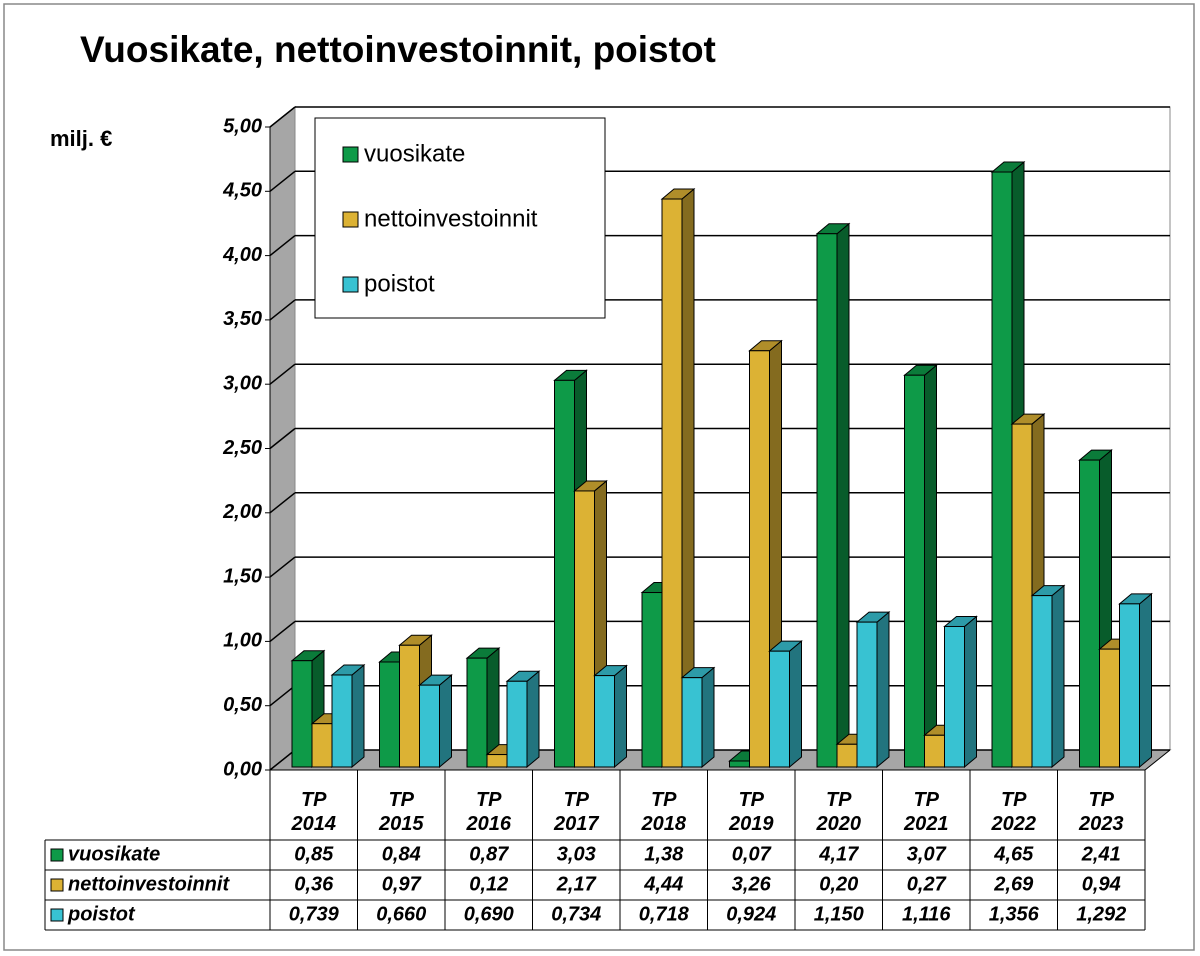  What do you see at coordinates (242, 641) in the screenshot?
I see `y-tick-label: 1,00` at bounding box center [242, 641].